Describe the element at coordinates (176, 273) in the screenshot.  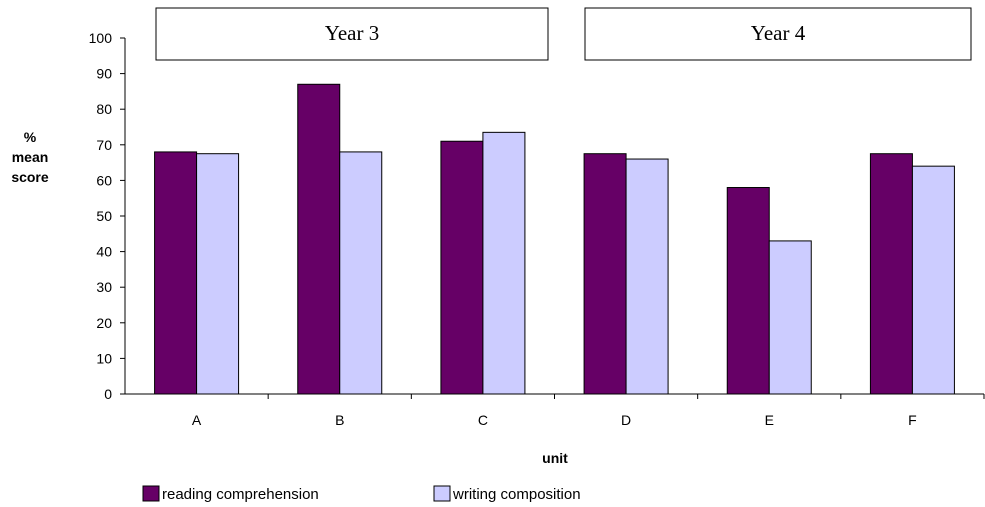
I see `bar-reading-A` at that location.